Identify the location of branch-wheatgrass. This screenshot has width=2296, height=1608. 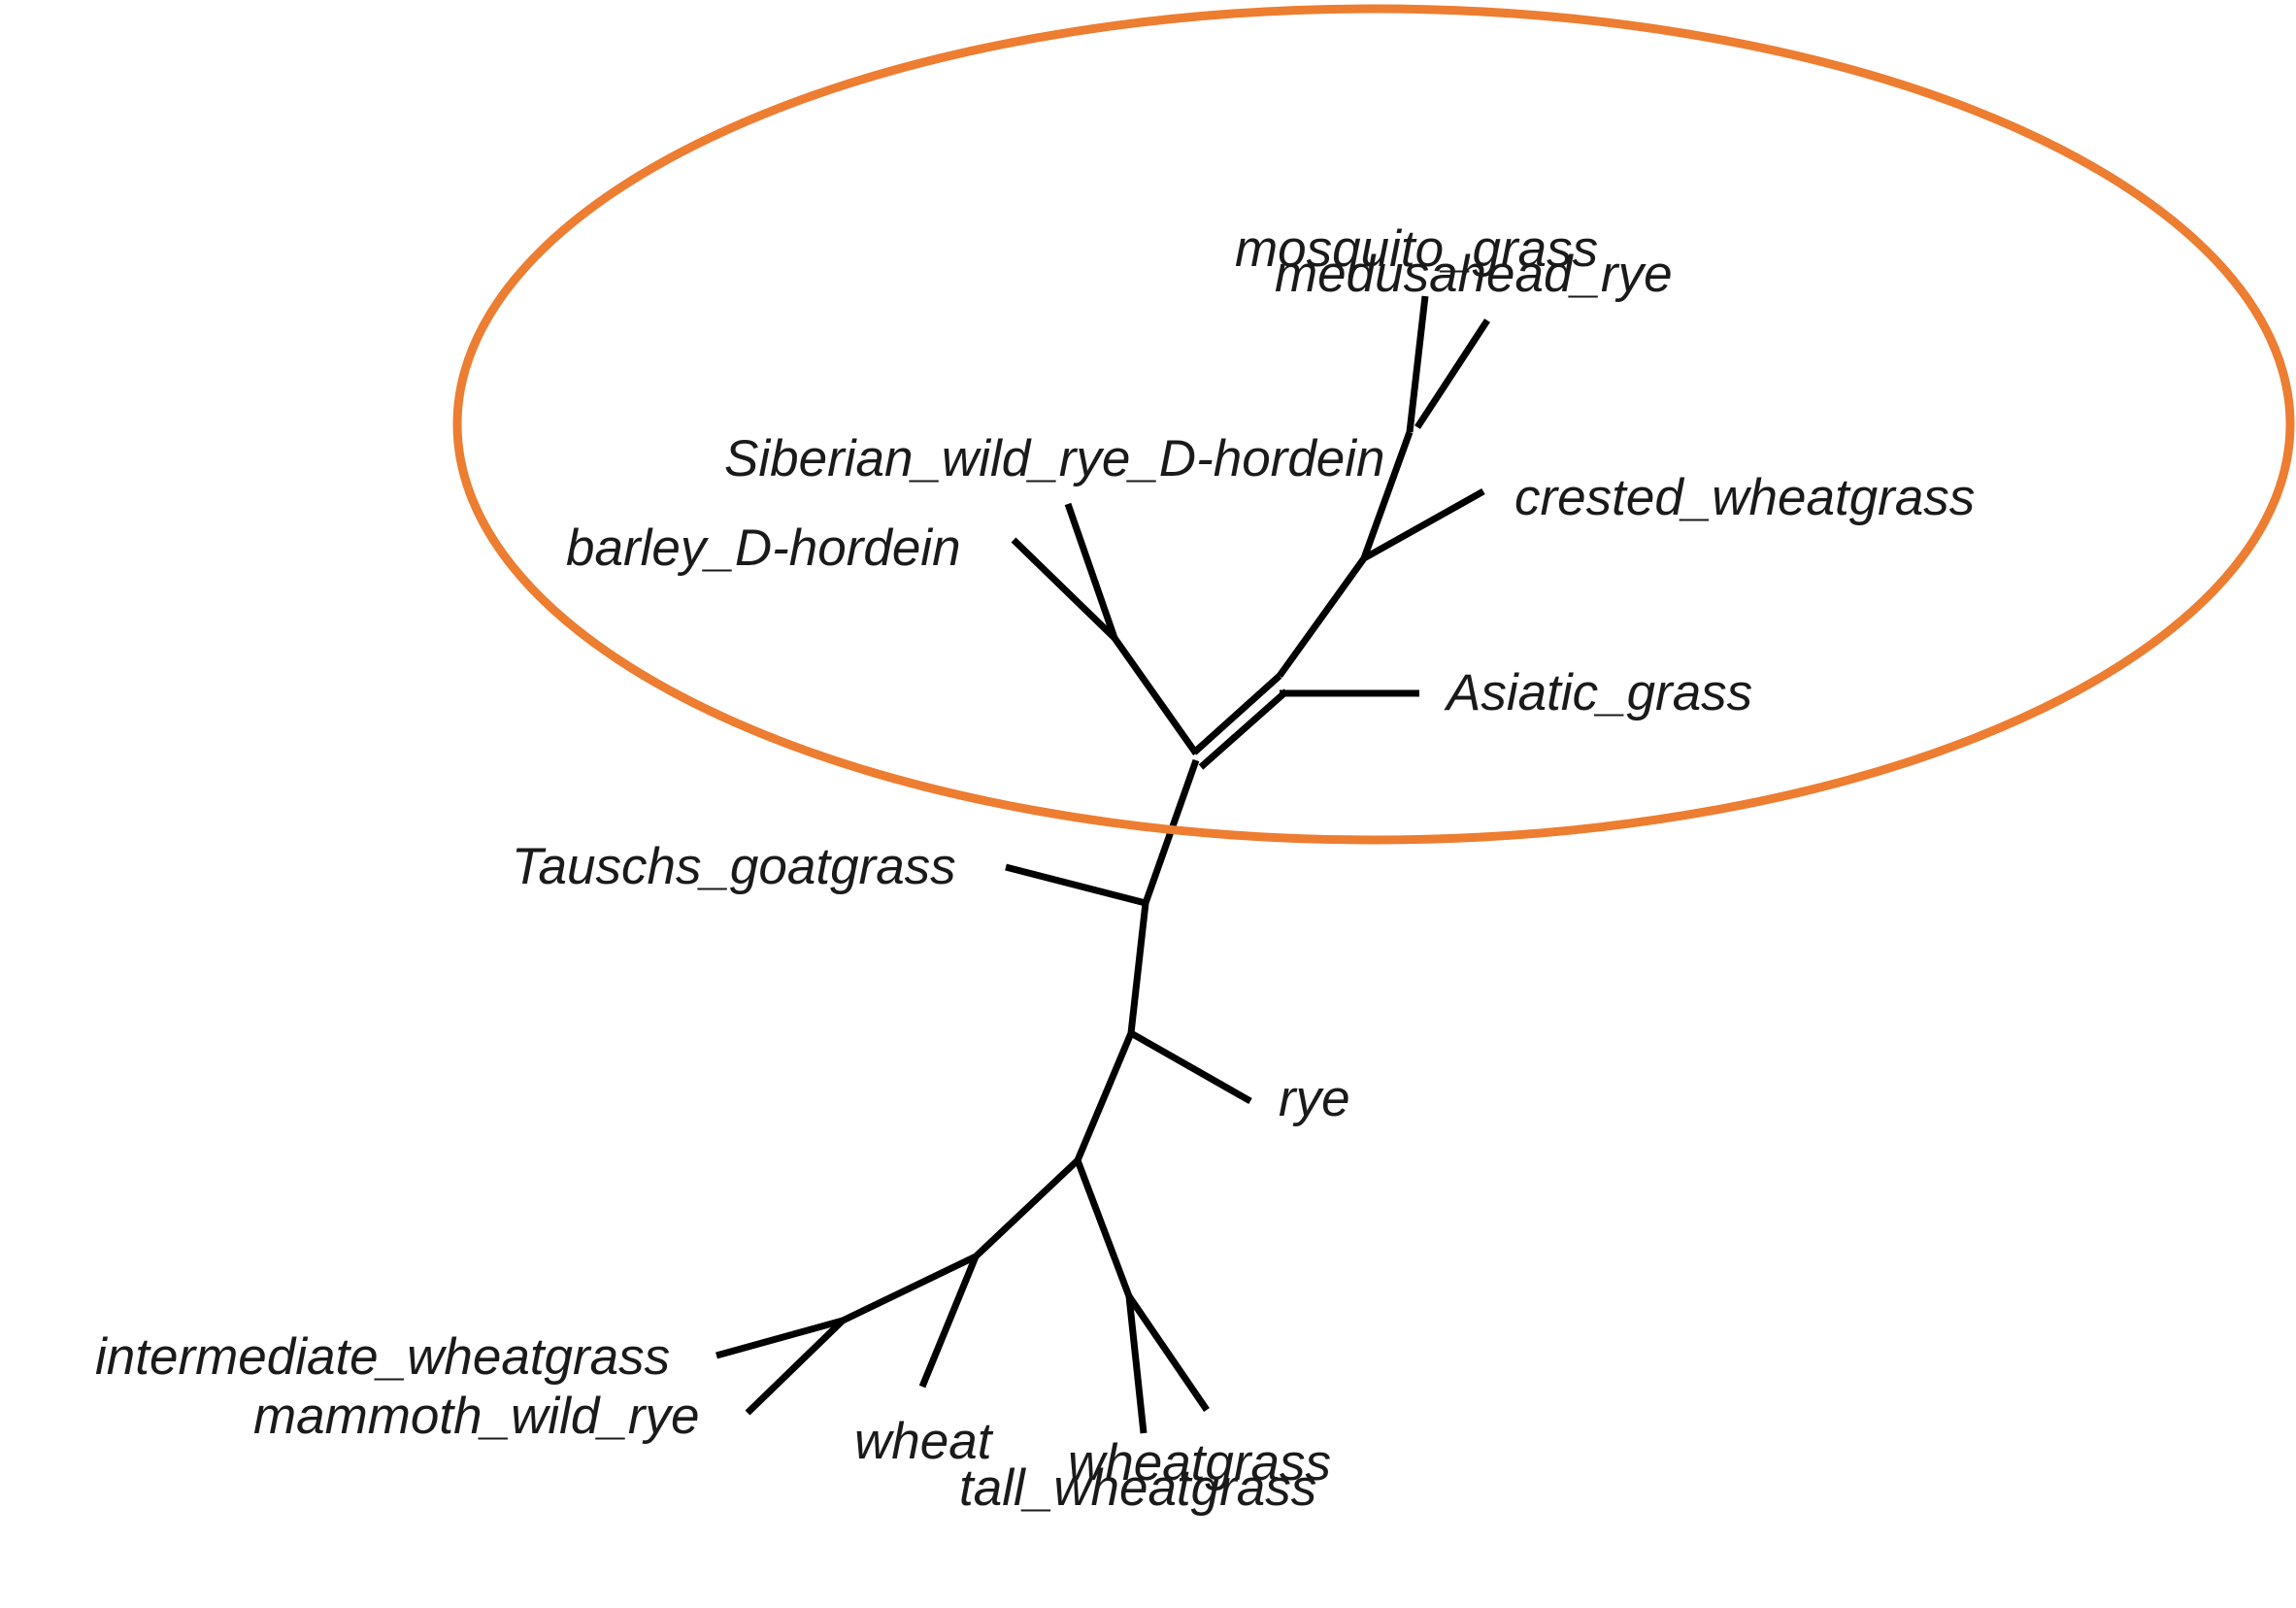
(1136, 1364).